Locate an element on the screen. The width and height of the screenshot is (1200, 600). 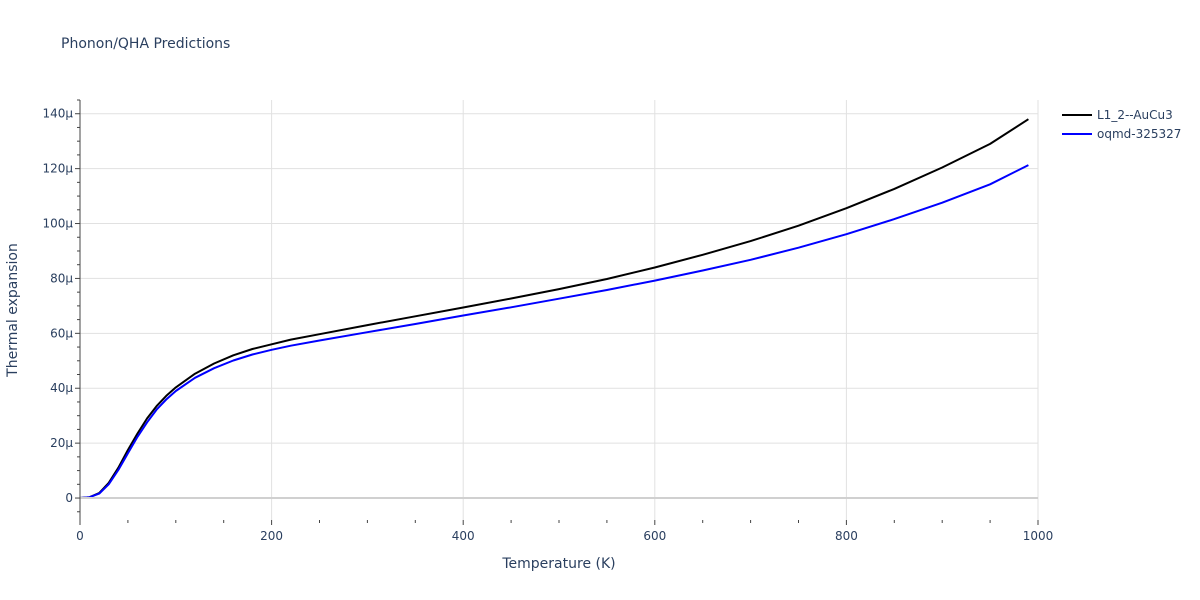
x-axis-title: Temperature (K) is located at coordinates (558, 564).